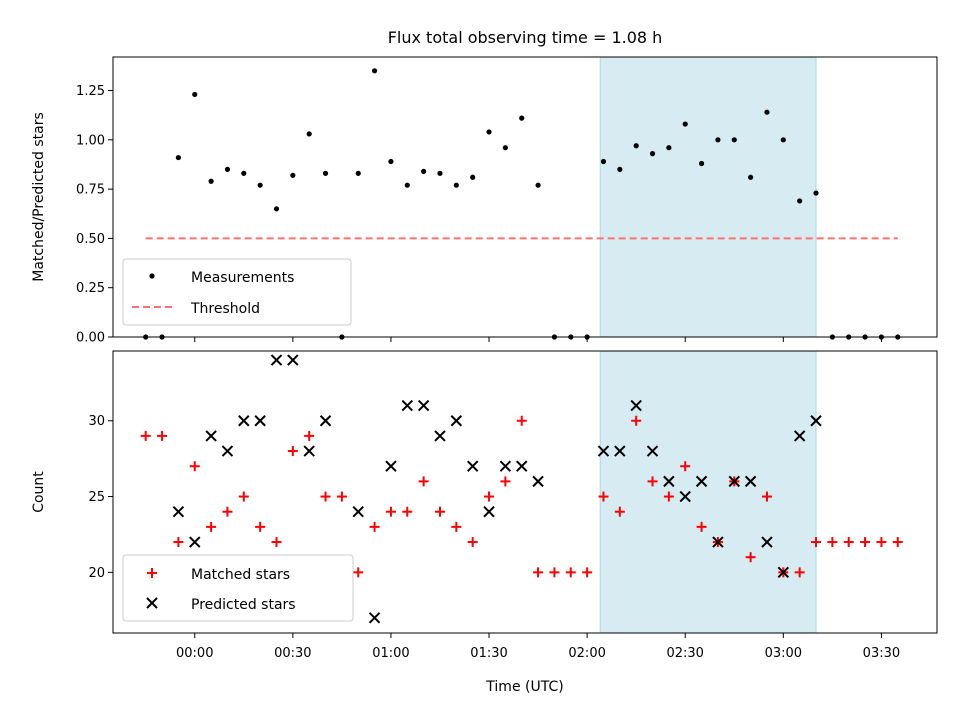 This screenshot has width=960, height=720. Describe the element at coordinates (90, 91) in the screenshot. I see `y-tick-label: 1.25` at that location.